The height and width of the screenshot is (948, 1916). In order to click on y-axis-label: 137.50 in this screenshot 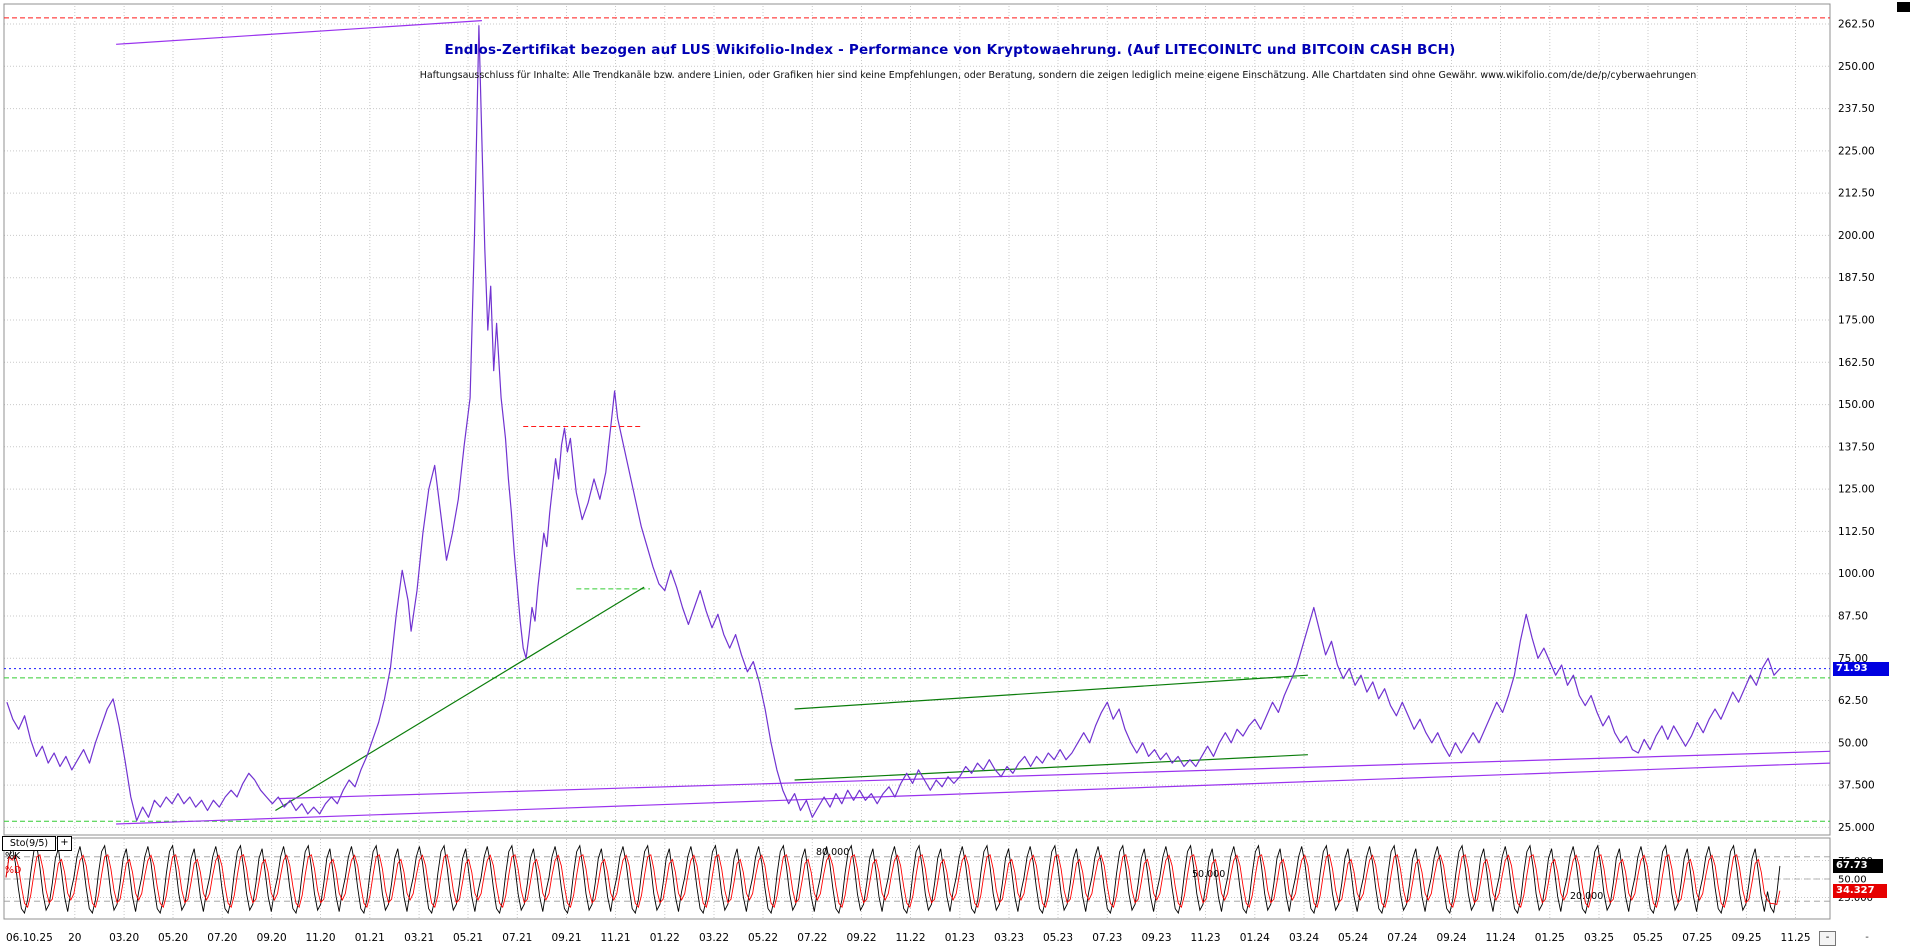, I will do `click(1856, 447)`.